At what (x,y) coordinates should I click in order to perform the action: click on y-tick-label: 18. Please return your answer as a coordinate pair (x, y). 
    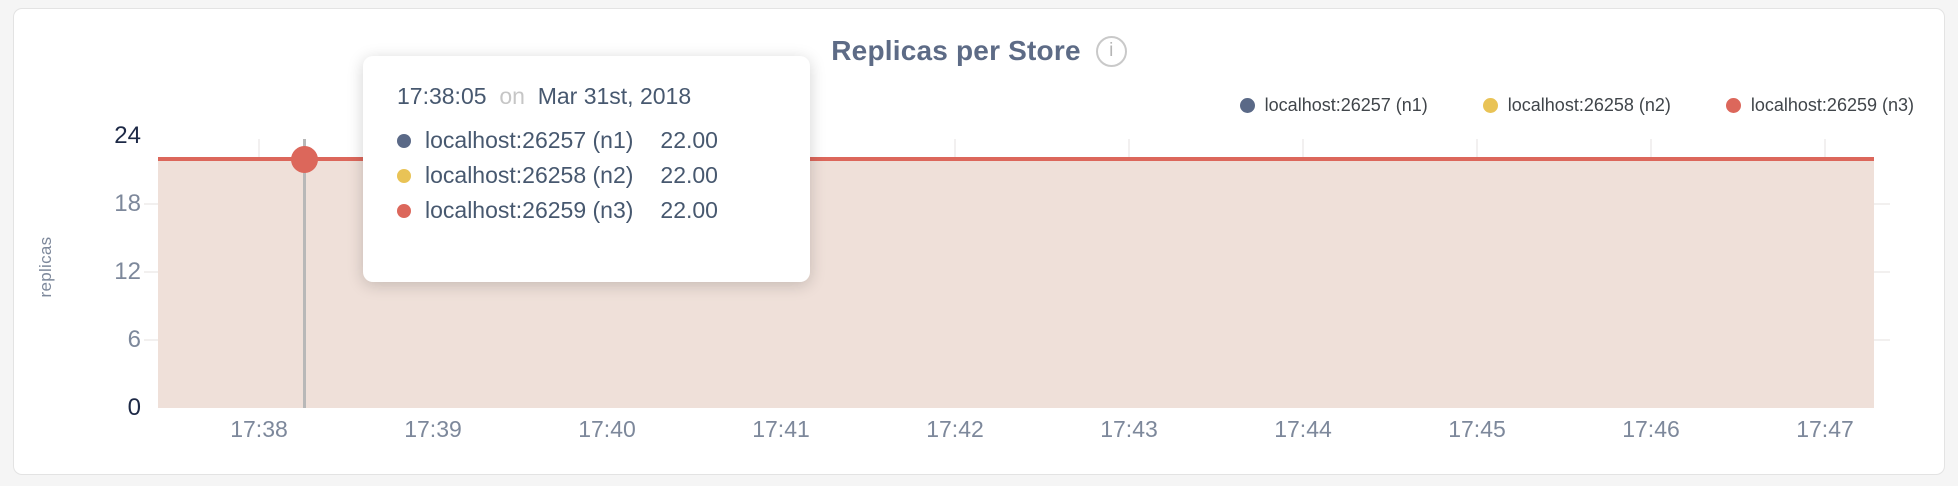
    Looking at the image, I should click on (127, 203).